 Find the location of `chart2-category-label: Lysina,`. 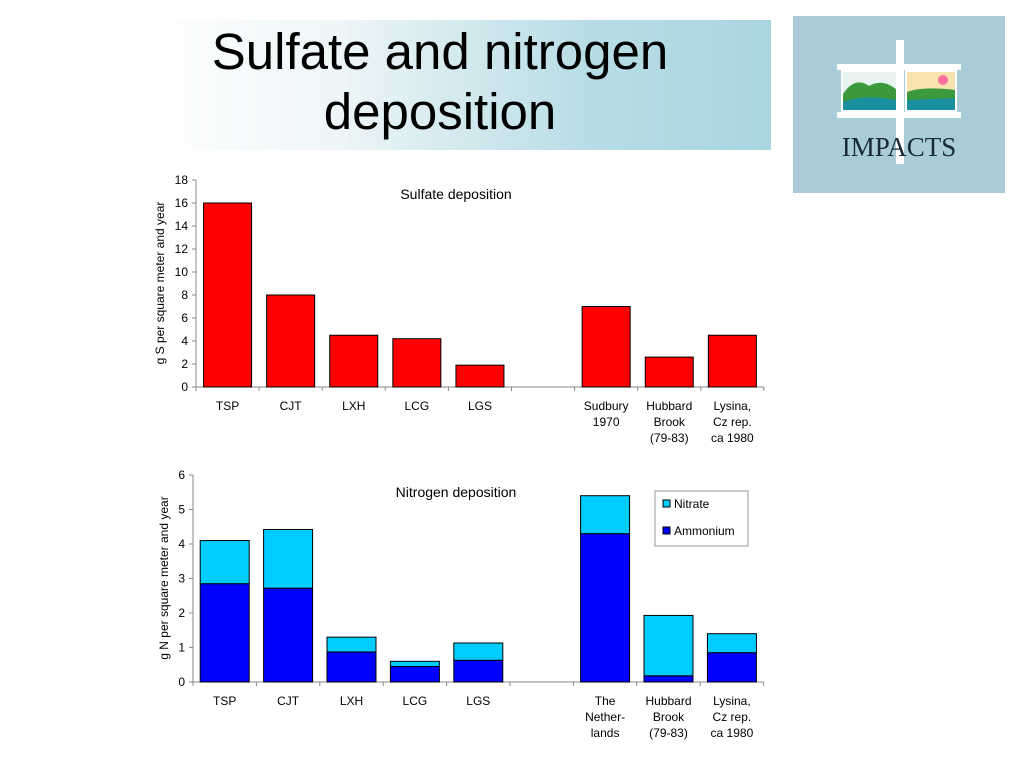

chart2-category-label: Lysina, is located at coordinates (732, 701).